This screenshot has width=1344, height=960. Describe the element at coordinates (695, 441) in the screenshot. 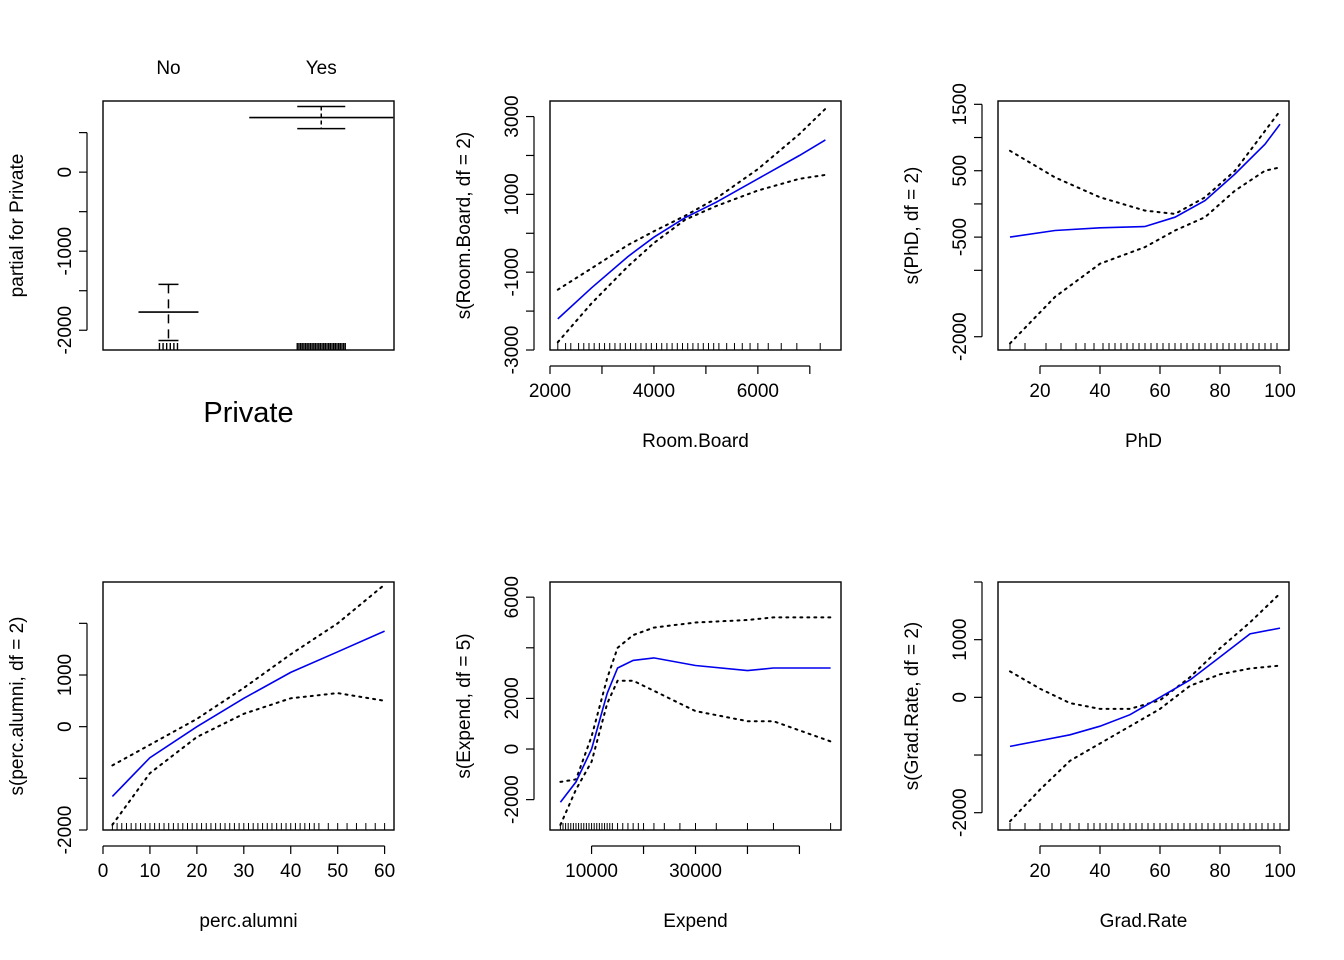

I see `x-axis-label: Room.Board` at that location.